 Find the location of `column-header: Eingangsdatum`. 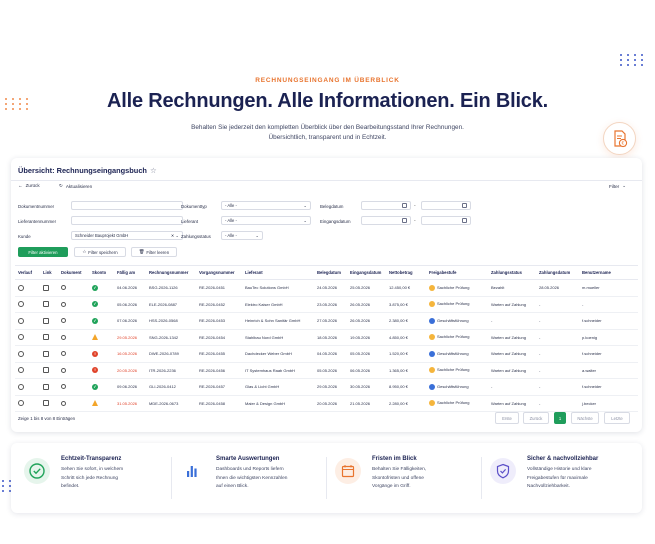

column-header: Eingangsdatum is located at coordinates (366, 272).